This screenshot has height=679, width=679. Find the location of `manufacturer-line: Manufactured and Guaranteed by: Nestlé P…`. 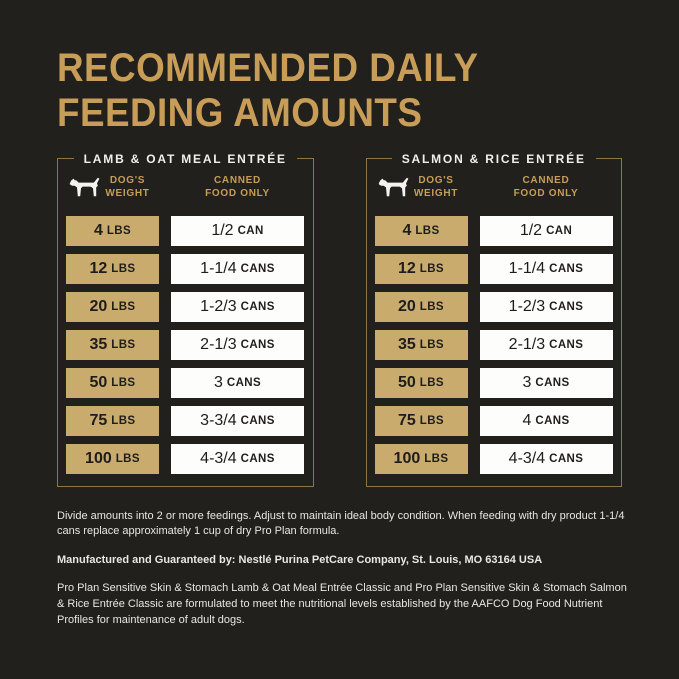

manufacturer-line: Manufactured and Guaranteed by: Nestlé P… is located at coordinates (300, 559).